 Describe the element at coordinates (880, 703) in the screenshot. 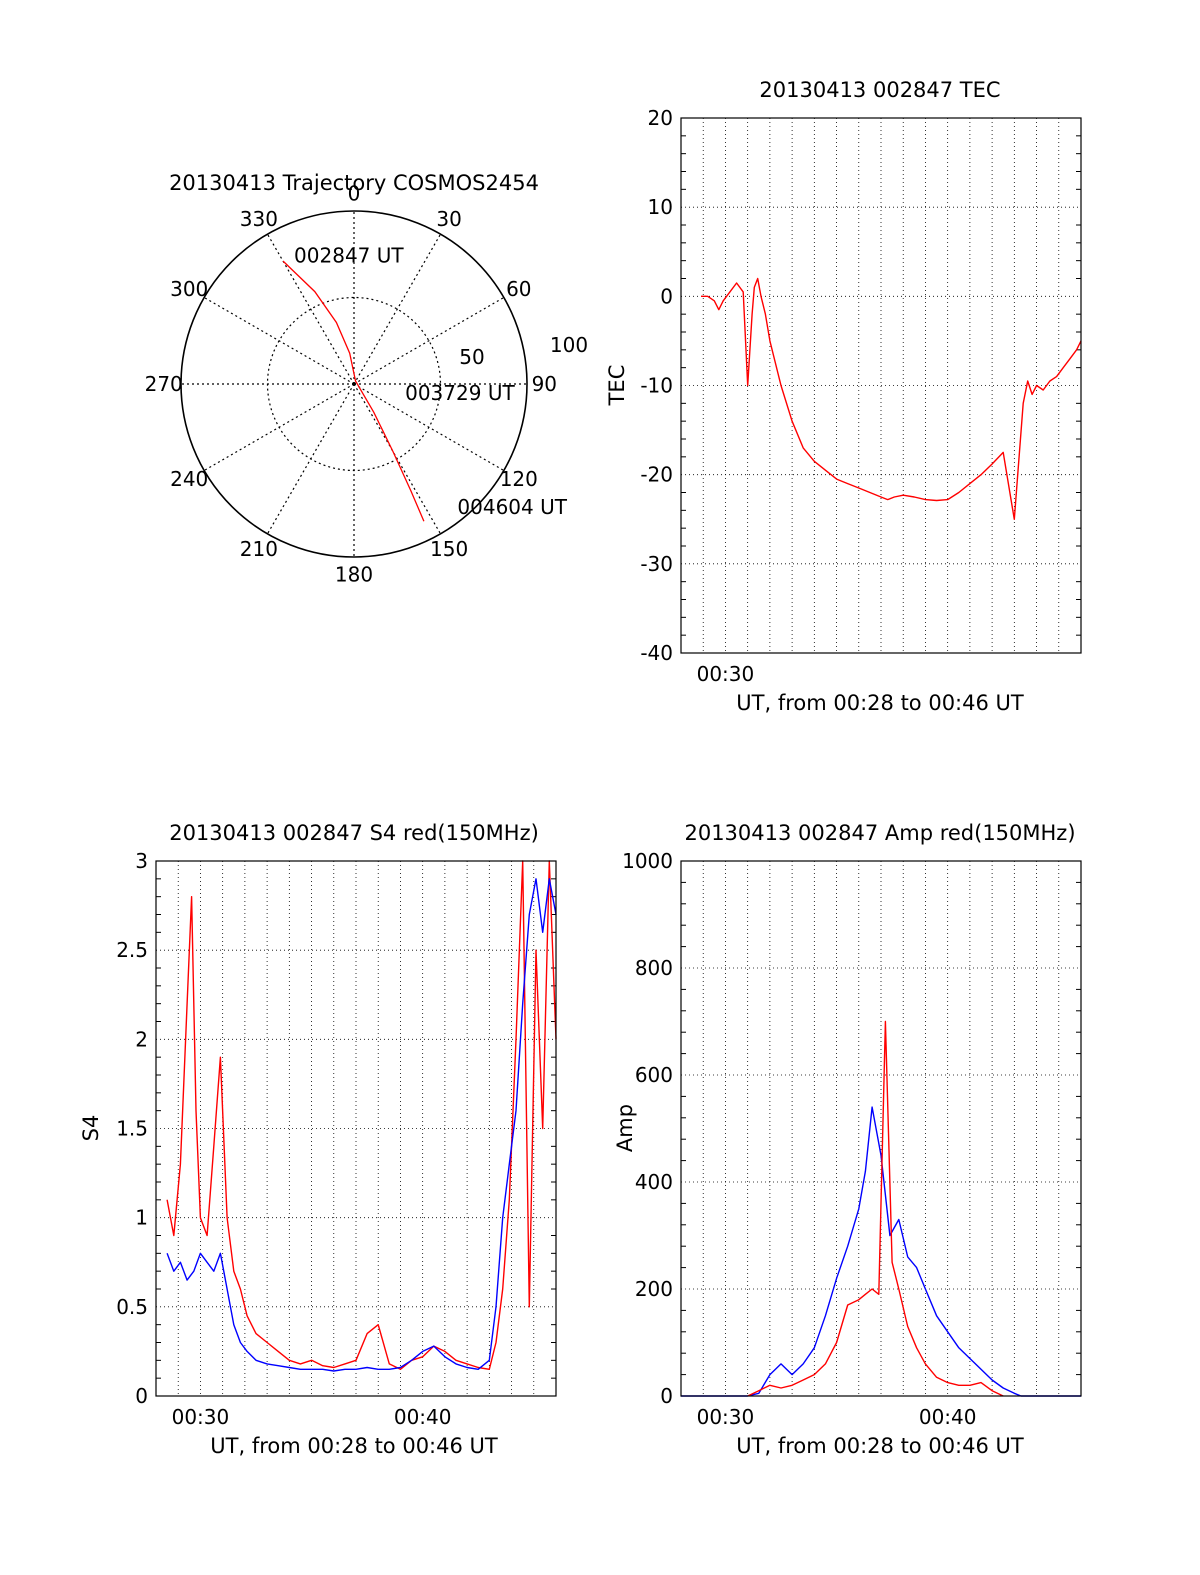

I see `tec-xlabel: UT, from 00:28 to 00:46 UT` at that location.